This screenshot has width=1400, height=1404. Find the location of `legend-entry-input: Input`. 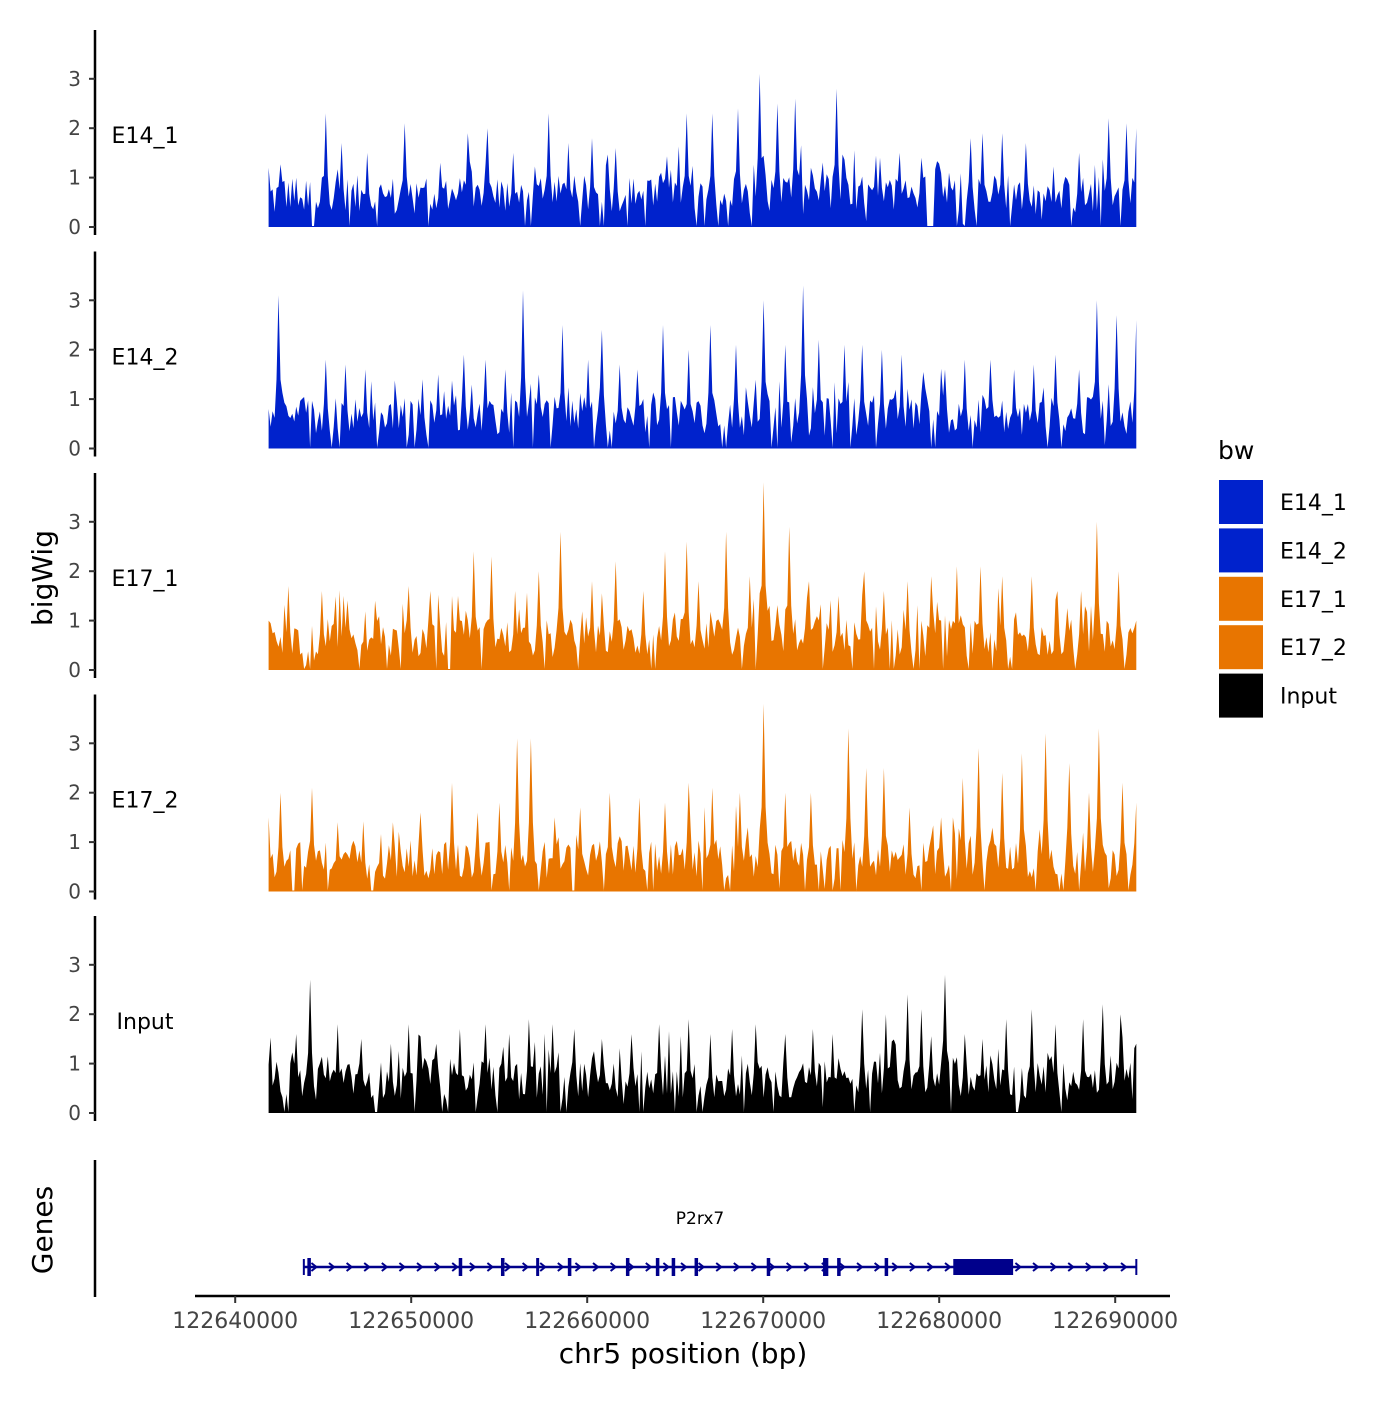

legend-entry-input: Input is located at coordinates (1278, 695).